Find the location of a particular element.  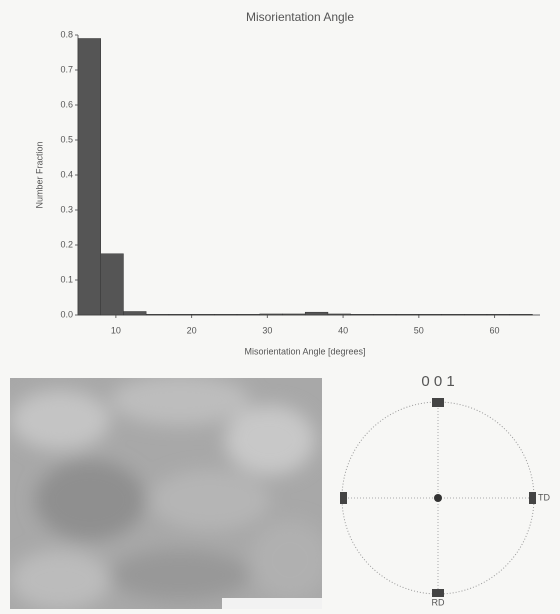

y-tick-label: 0.2 is located at coordinates (66, 244).